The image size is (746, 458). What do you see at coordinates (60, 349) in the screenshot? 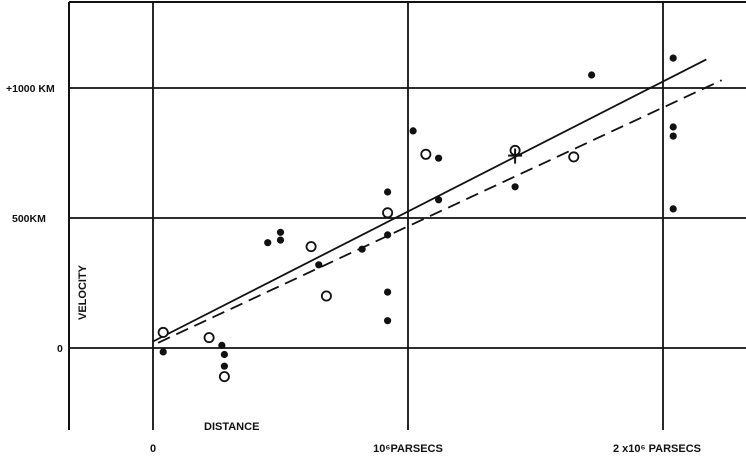
I see `y-tick-label: 0` at bounding box center [60, 349].